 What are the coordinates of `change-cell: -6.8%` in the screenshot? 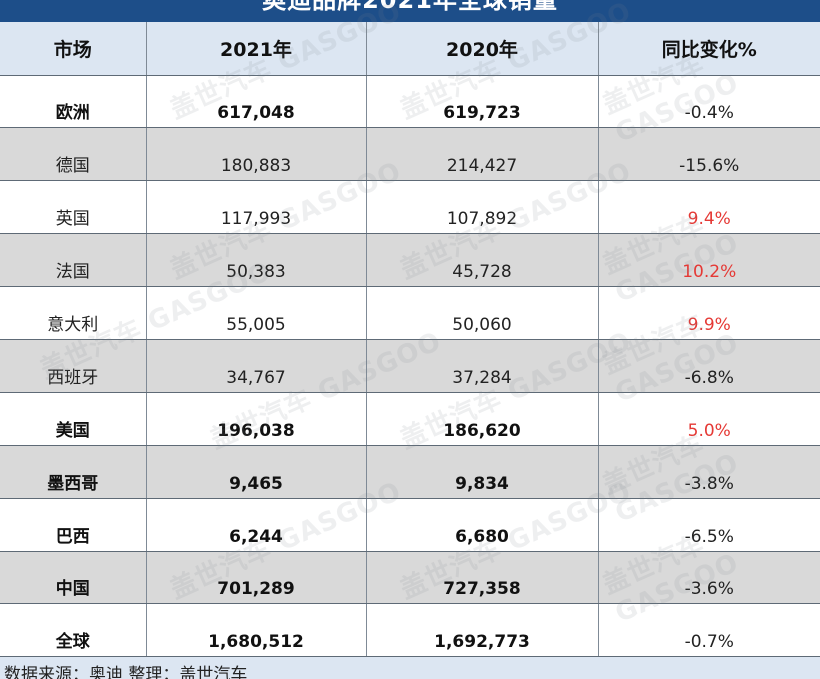 It's located at (709, 366).